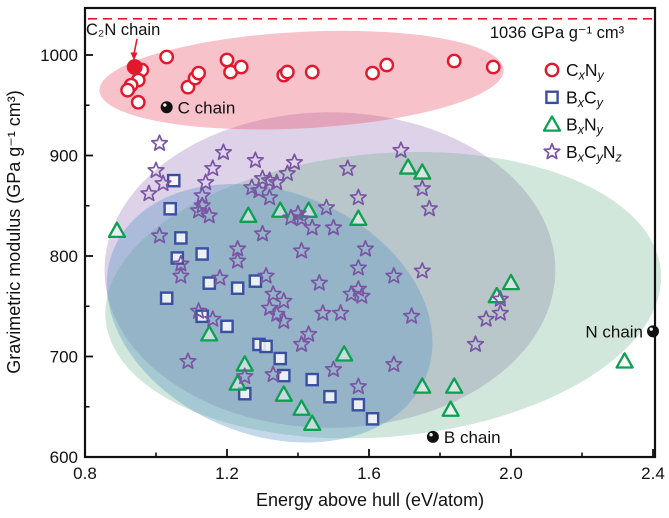  I want to click on legend-label-bxcy: Bx​Cy​, so click(585, 98).